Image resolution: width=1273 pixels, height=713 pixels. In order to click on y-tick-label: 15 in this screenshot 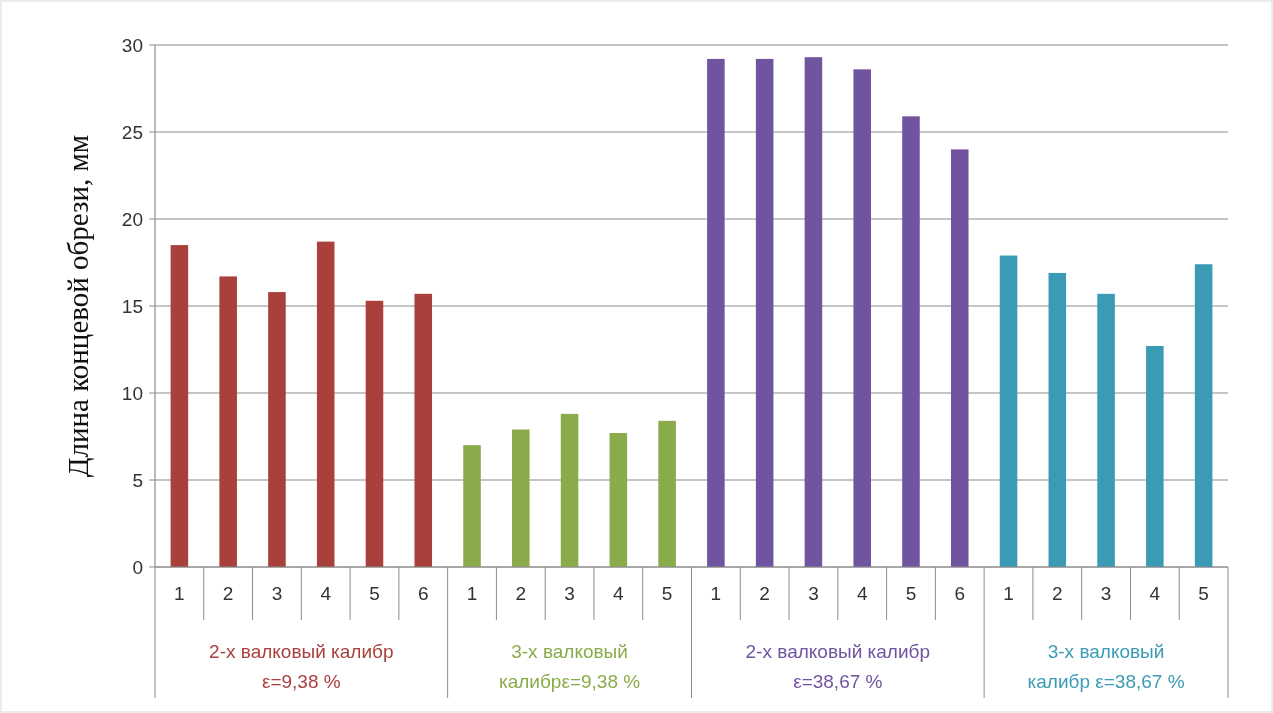, I will do `click(132, 306)`.